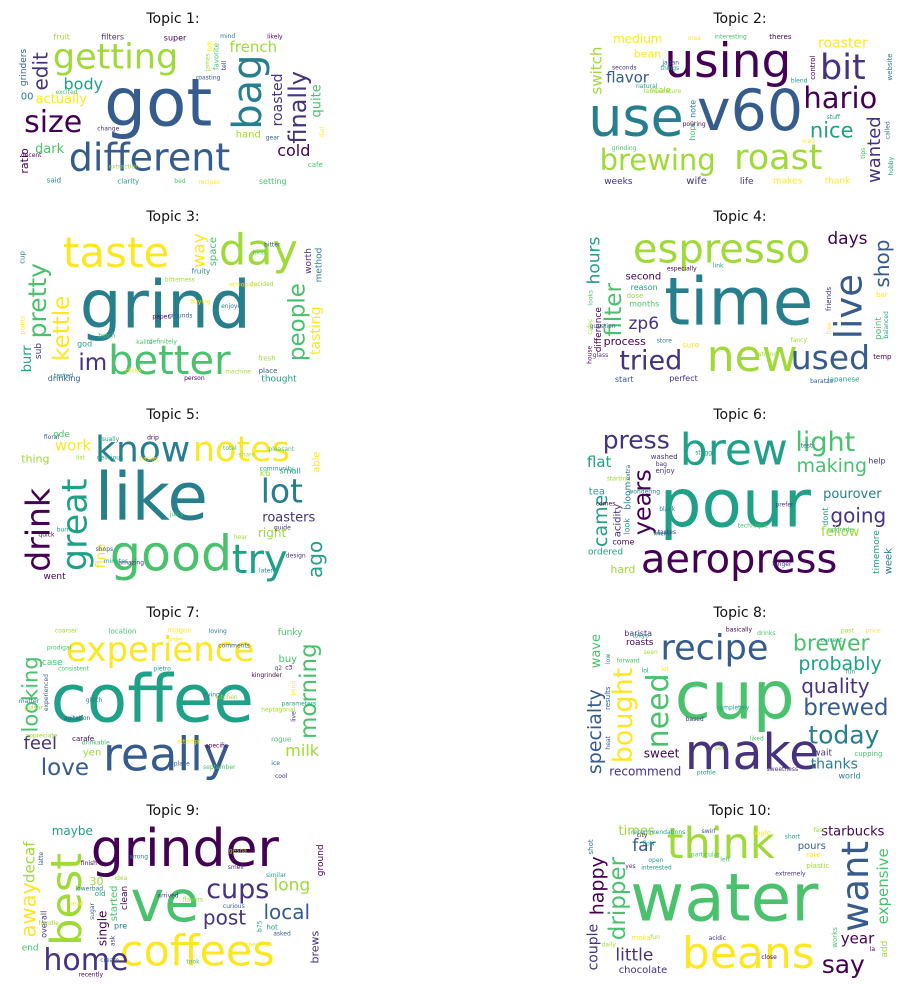  Describe the element at coordinates (272, 244) in the screenshot. I see `cloud-word: bitter` at that location.